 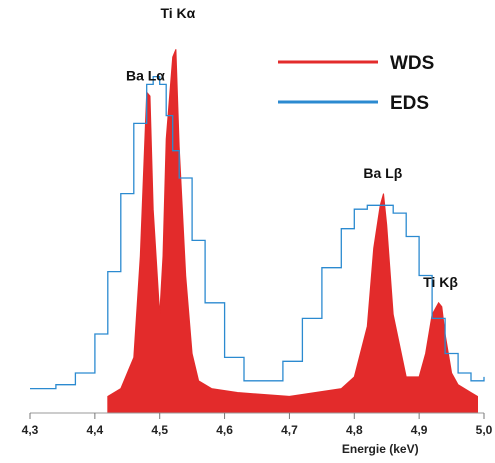 What do you see at coordinates (382, 173) in the screenshot?
I see `peak-label: Ba Lβ` at bounding box center [382, 173].